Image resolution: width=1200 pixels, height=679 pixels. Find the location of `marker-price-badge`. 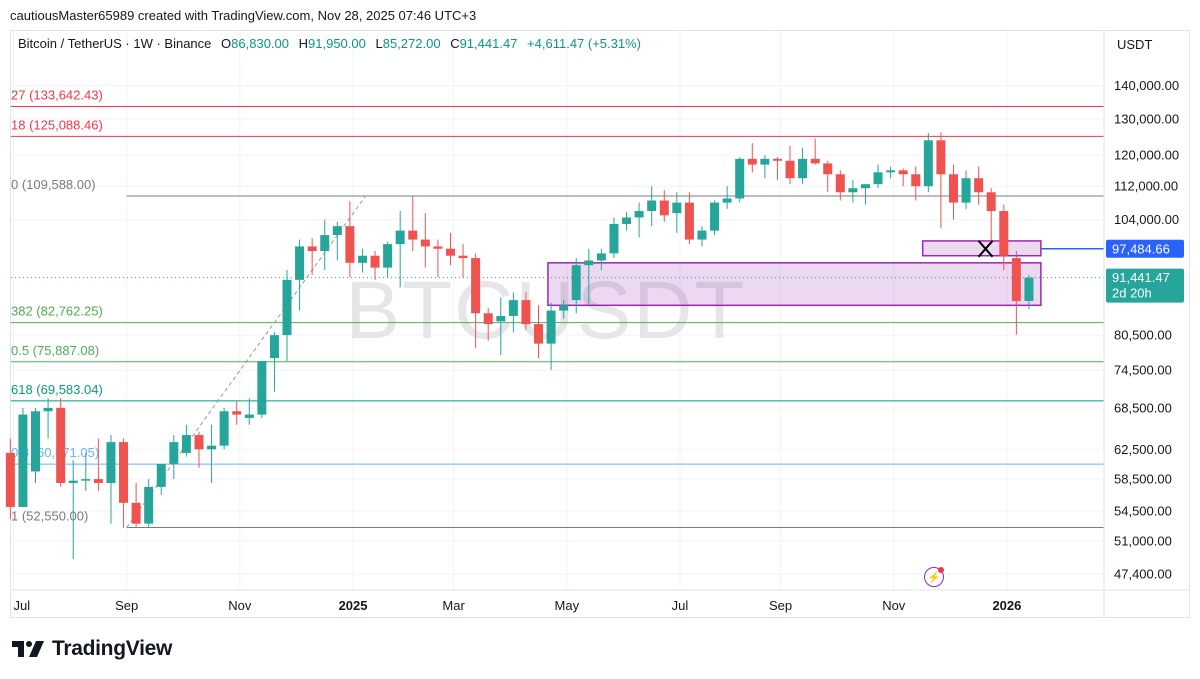

marker-price-badge is located at coordinates (1145, 248).